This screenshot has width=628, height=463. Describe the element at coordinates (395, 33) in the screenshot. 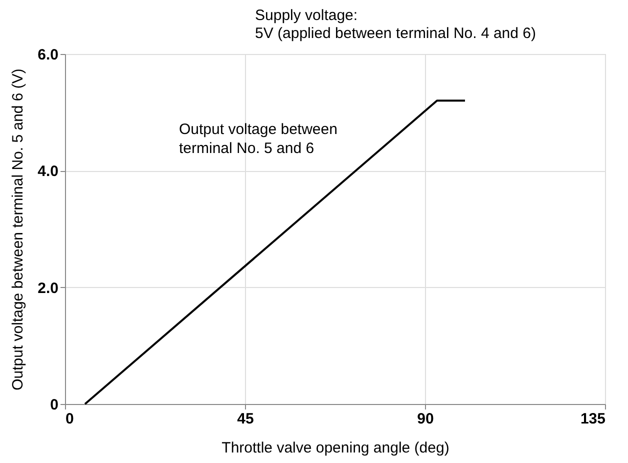

I see `chart-subtitle: 5V (applied between terminal No. 4 and 6)` at that location.